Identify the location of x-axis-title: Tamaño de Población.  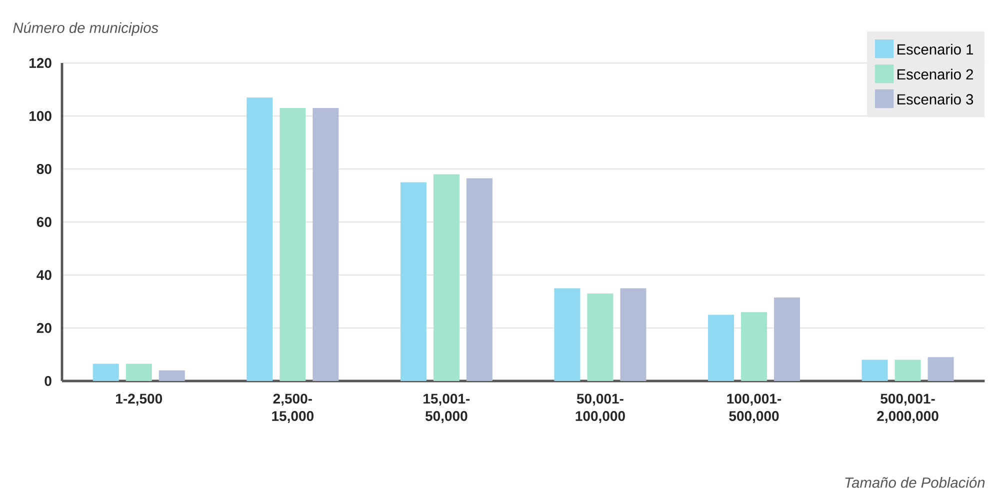
(915, 482).